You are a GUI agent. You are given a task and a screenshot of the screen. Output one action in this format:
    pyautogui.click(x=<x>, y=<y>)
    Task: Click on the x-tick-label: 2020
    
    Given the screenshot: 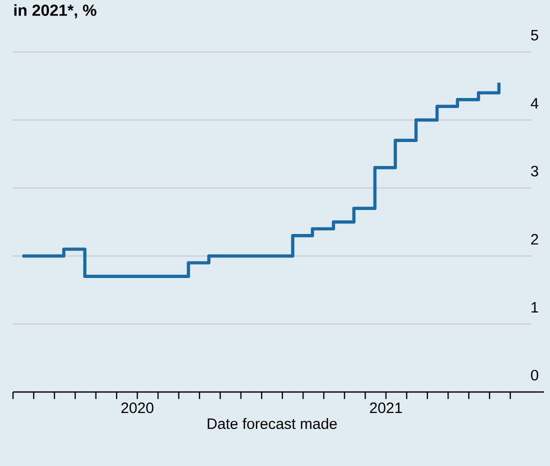 What is the action you would take?
    pyautogui.click(x=137, y=408)
    